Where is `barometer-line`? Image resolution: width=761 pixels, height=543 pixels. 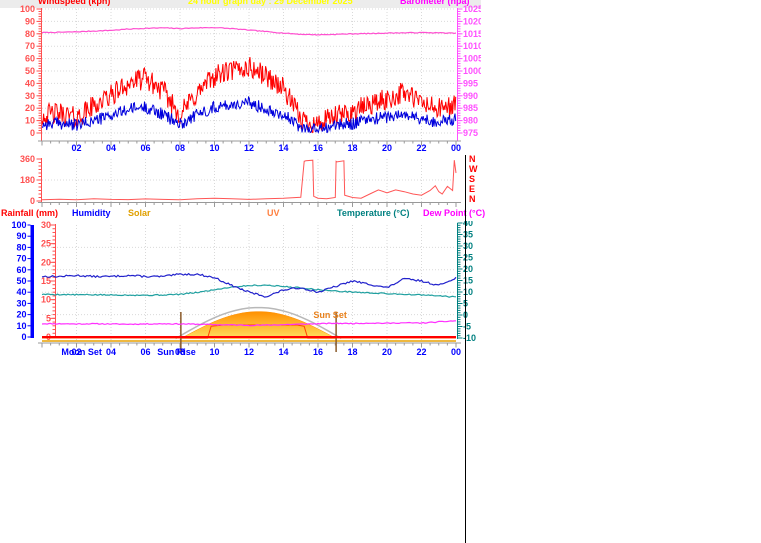 barometer-line is located at coordinates (249, 31).